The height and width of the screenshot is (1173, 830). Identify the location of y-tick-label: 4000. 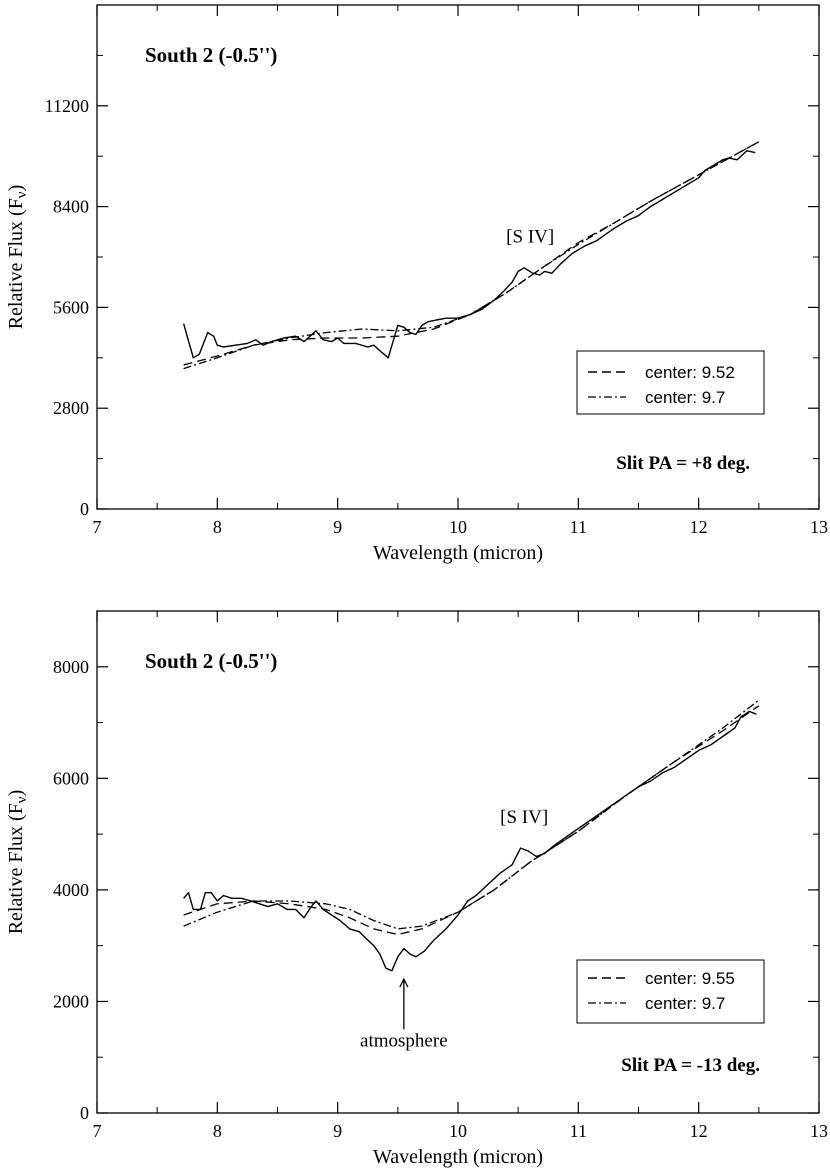
(71, 890).